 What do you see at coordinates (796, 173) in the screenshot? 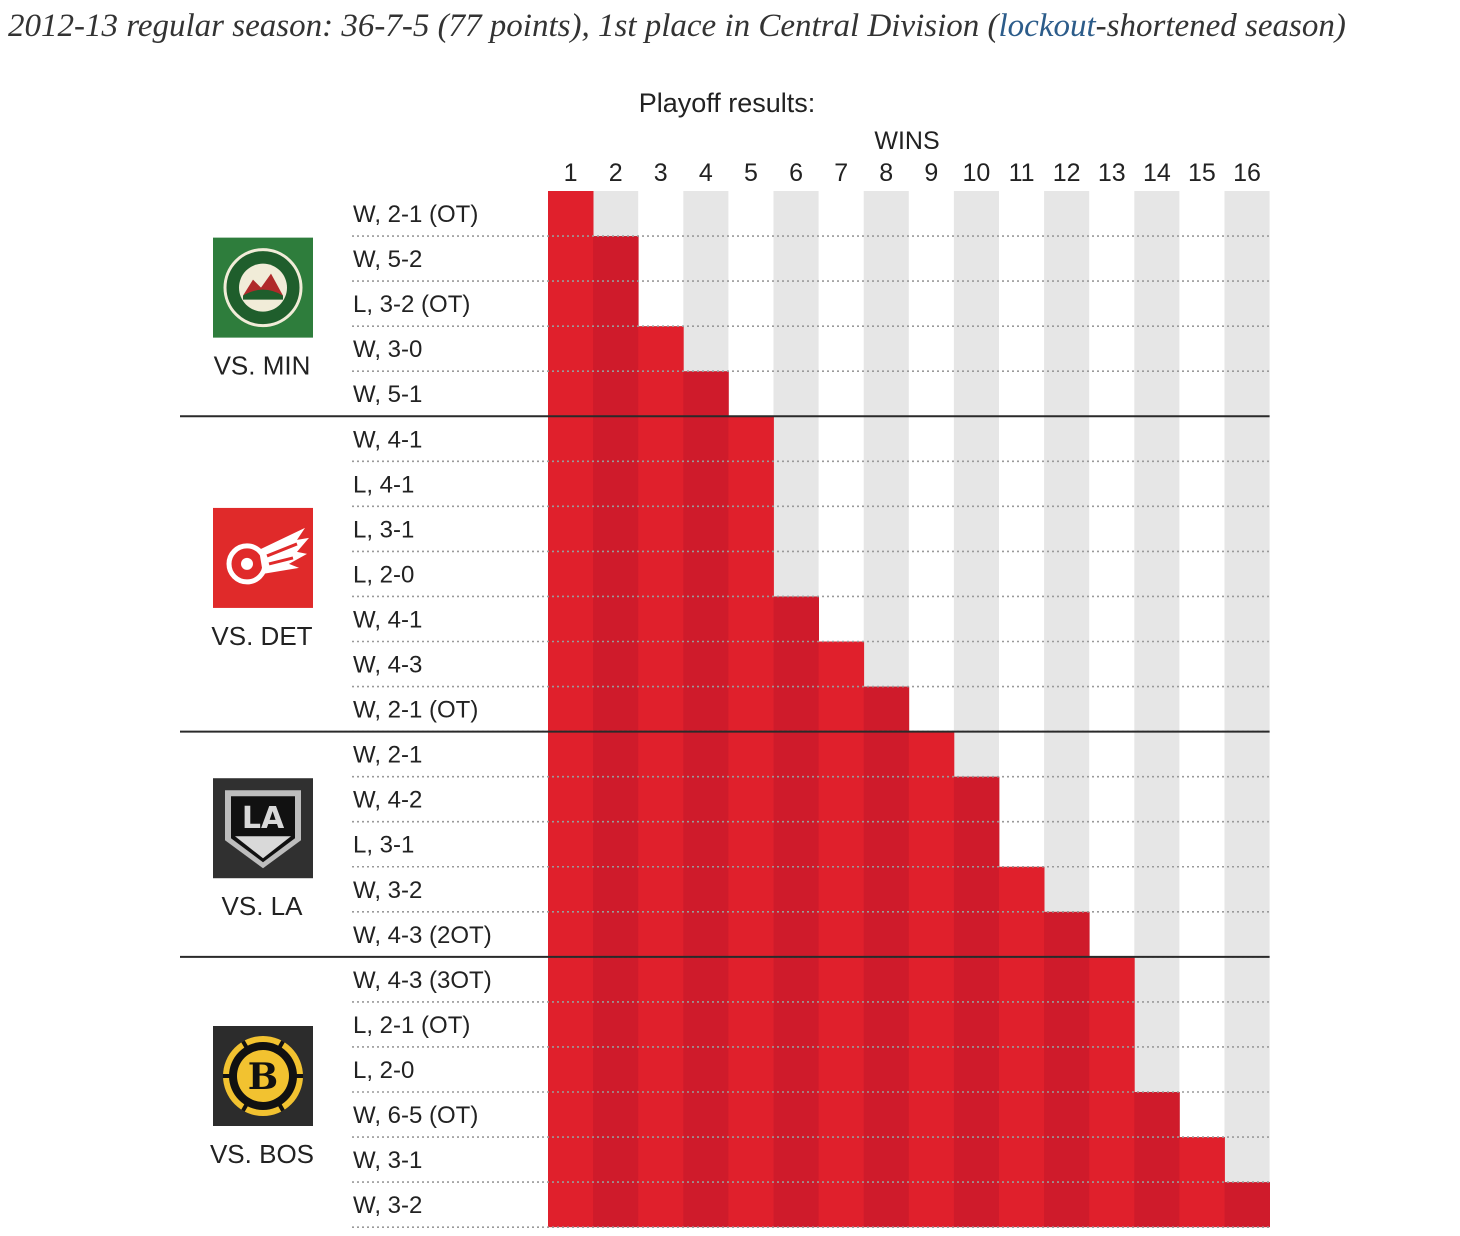
I see `wins-tick-label: 6` at bounding box center [796, 173].